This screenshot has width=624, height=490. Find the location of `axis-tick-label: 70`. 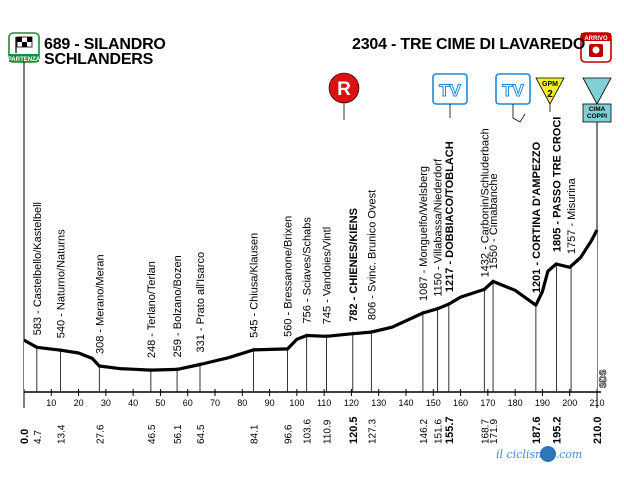

axis-tick-label: 70 is located at coordinates (215, 403).